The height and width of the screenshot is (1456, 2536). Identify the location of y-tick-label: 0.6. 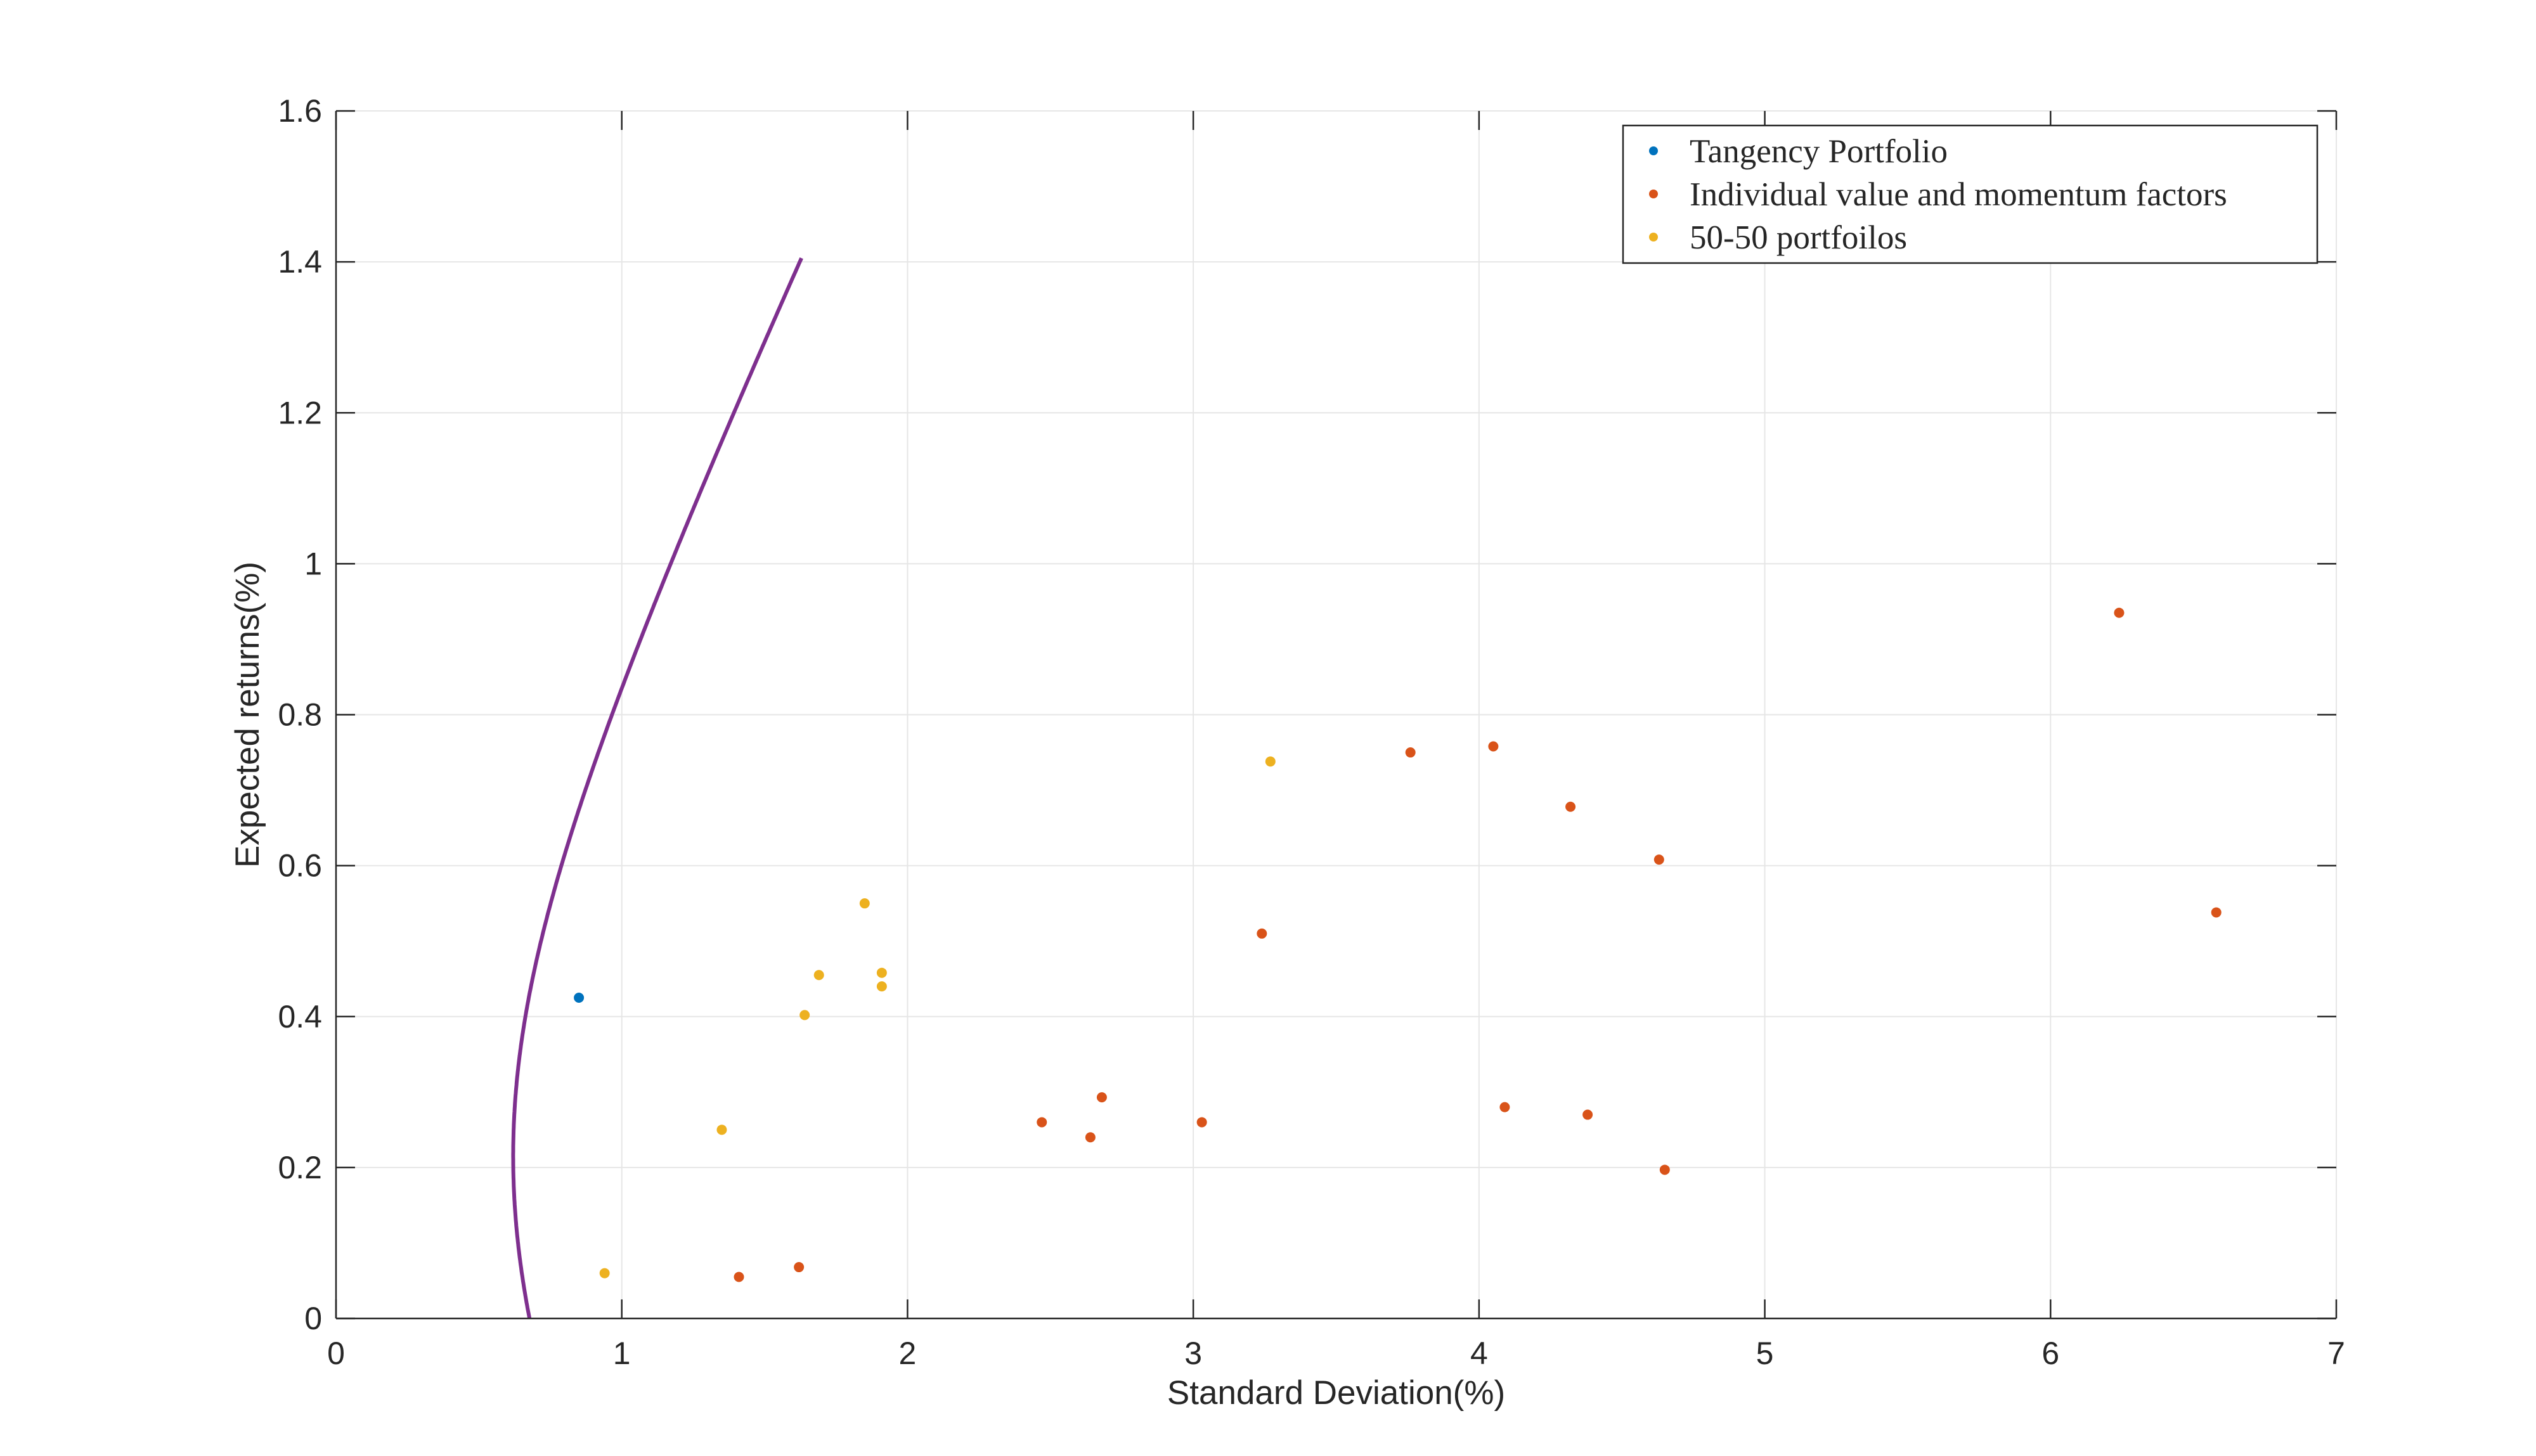
(300, 866).